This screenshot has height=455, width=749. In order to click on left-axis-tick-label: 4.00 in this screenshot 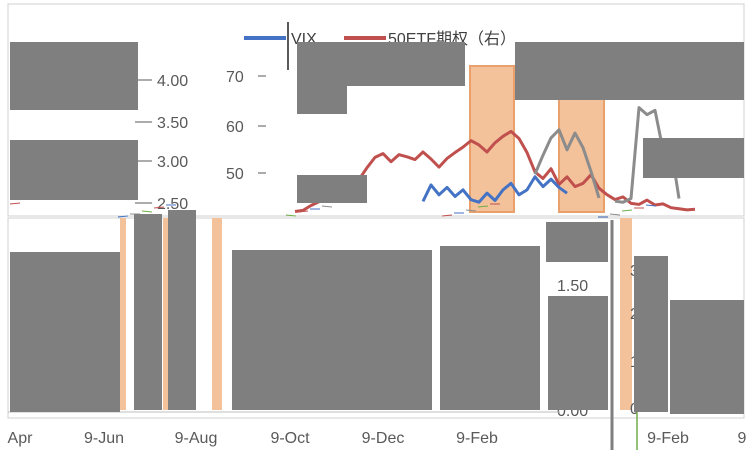, I will do `click(172, 81)`.